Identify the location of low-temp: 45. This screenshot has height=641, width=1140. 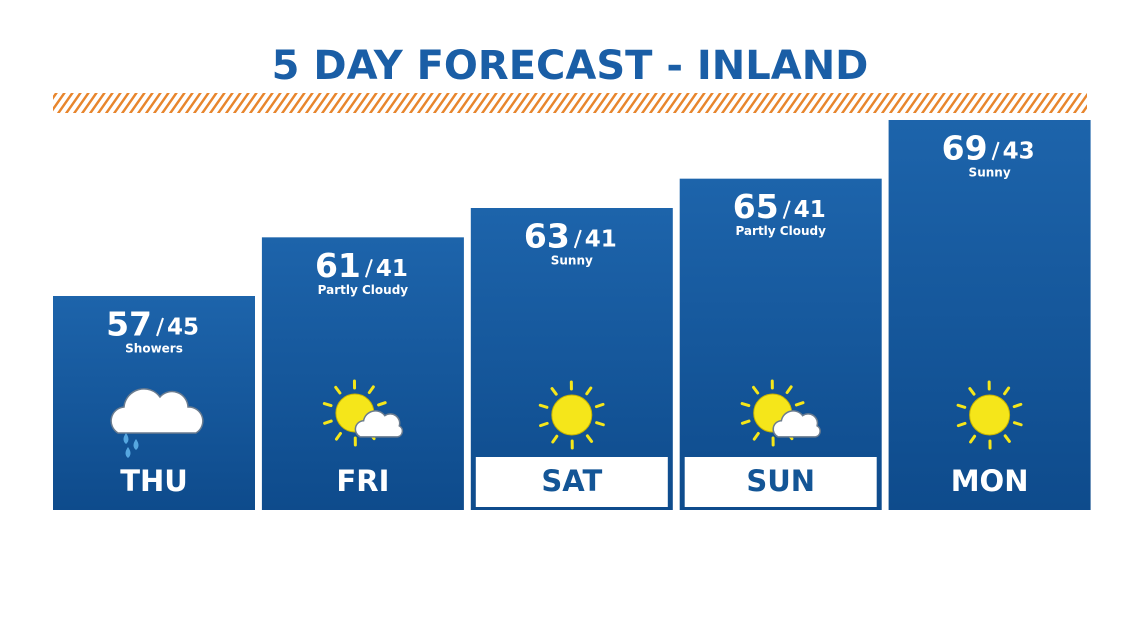
(183, 328).